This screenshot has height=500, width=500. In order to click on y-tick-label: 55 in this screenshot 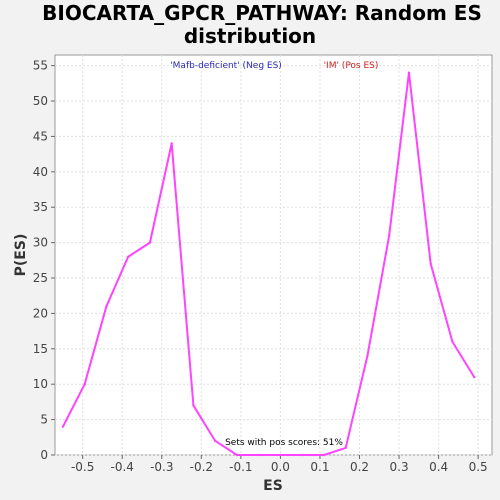, I will do `click(40, 66)`.